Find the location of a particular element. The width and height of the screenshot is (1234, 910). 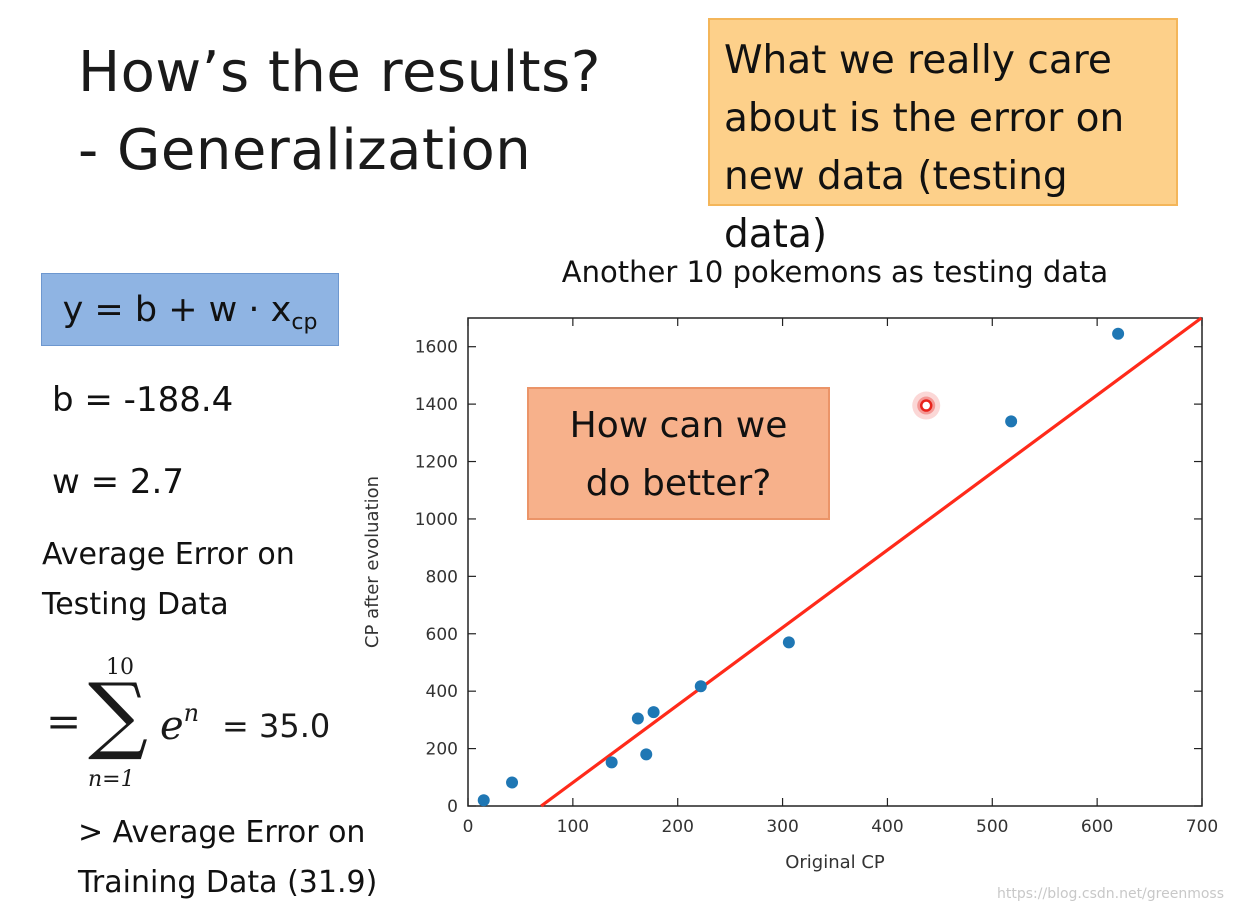

callout-line-3: new data (testing data) is located at coordinates (896, 205).